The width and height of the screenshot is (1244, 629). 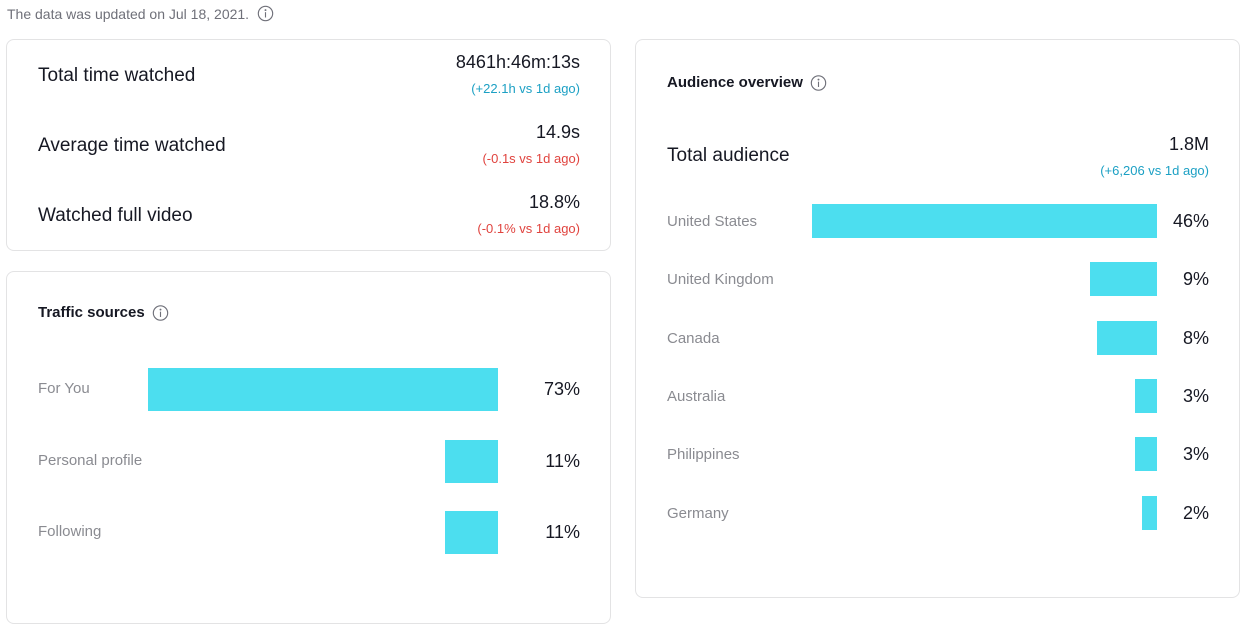 What do you see at coordinates (693, 338) in the screenshot?
I see `country-label: Canada` at bounding box center [693, 338].